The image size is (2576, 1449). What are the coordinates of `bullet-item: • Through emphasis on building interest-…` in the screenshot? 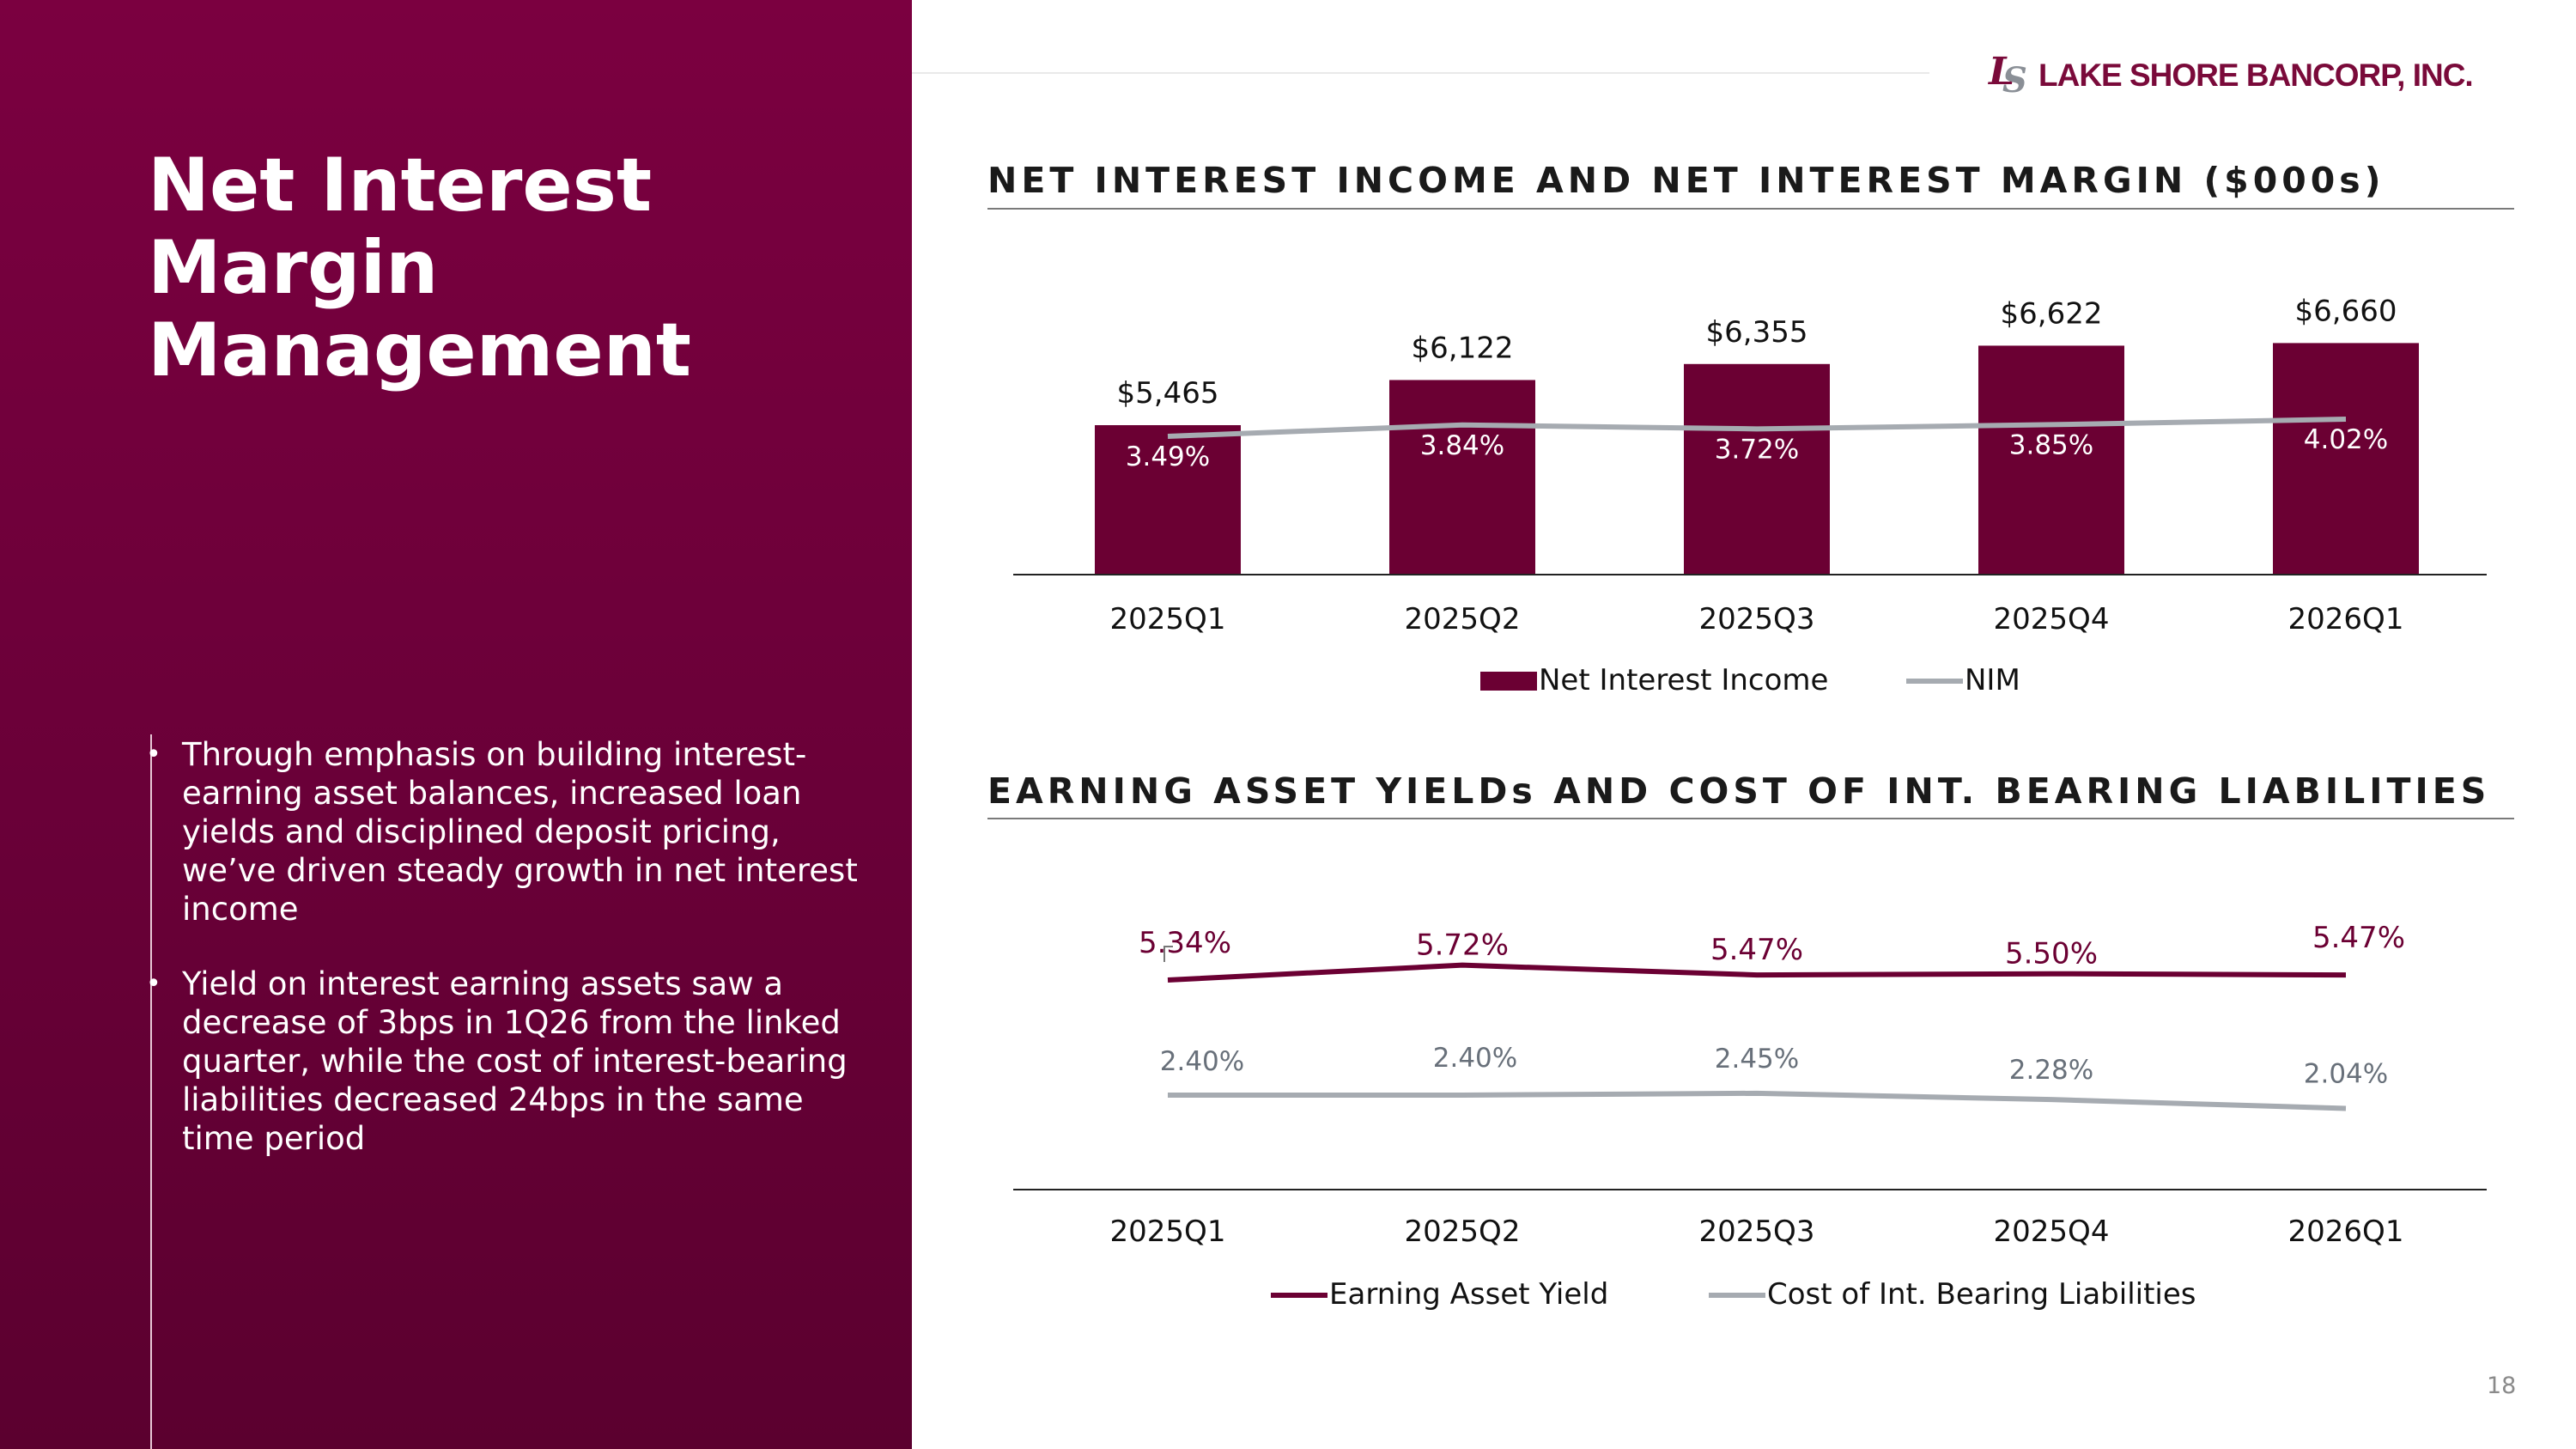 It's located at (507, 831).